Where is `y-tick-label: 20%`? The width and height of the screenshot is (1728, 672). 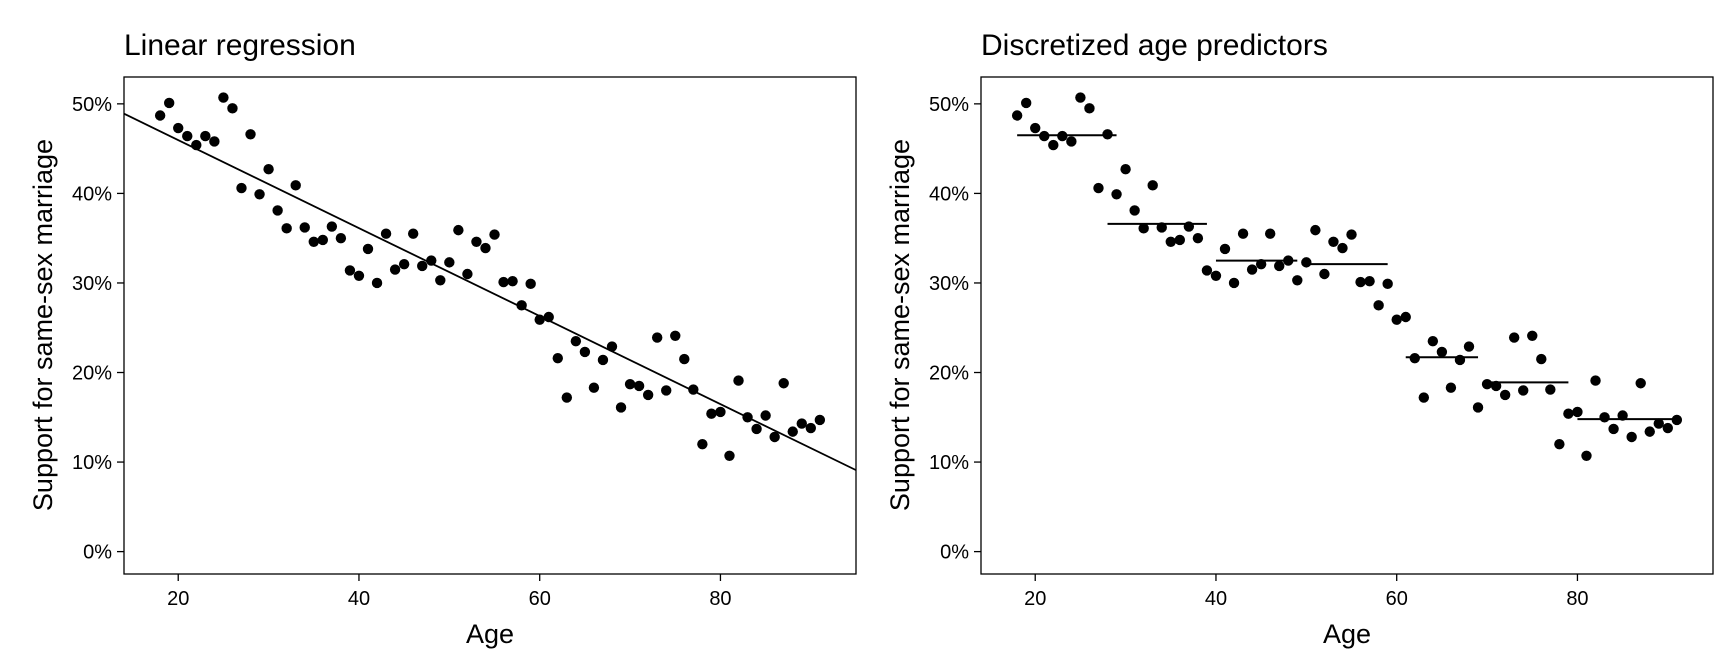
y-tick-label: 20% is located at coordinates (92, 374).